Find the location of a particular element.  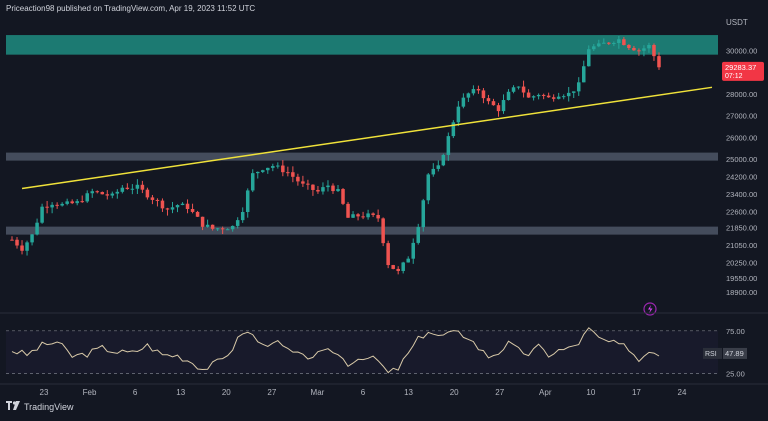

price-tick-label: 28000.00 is located at coordinates (741, 94).